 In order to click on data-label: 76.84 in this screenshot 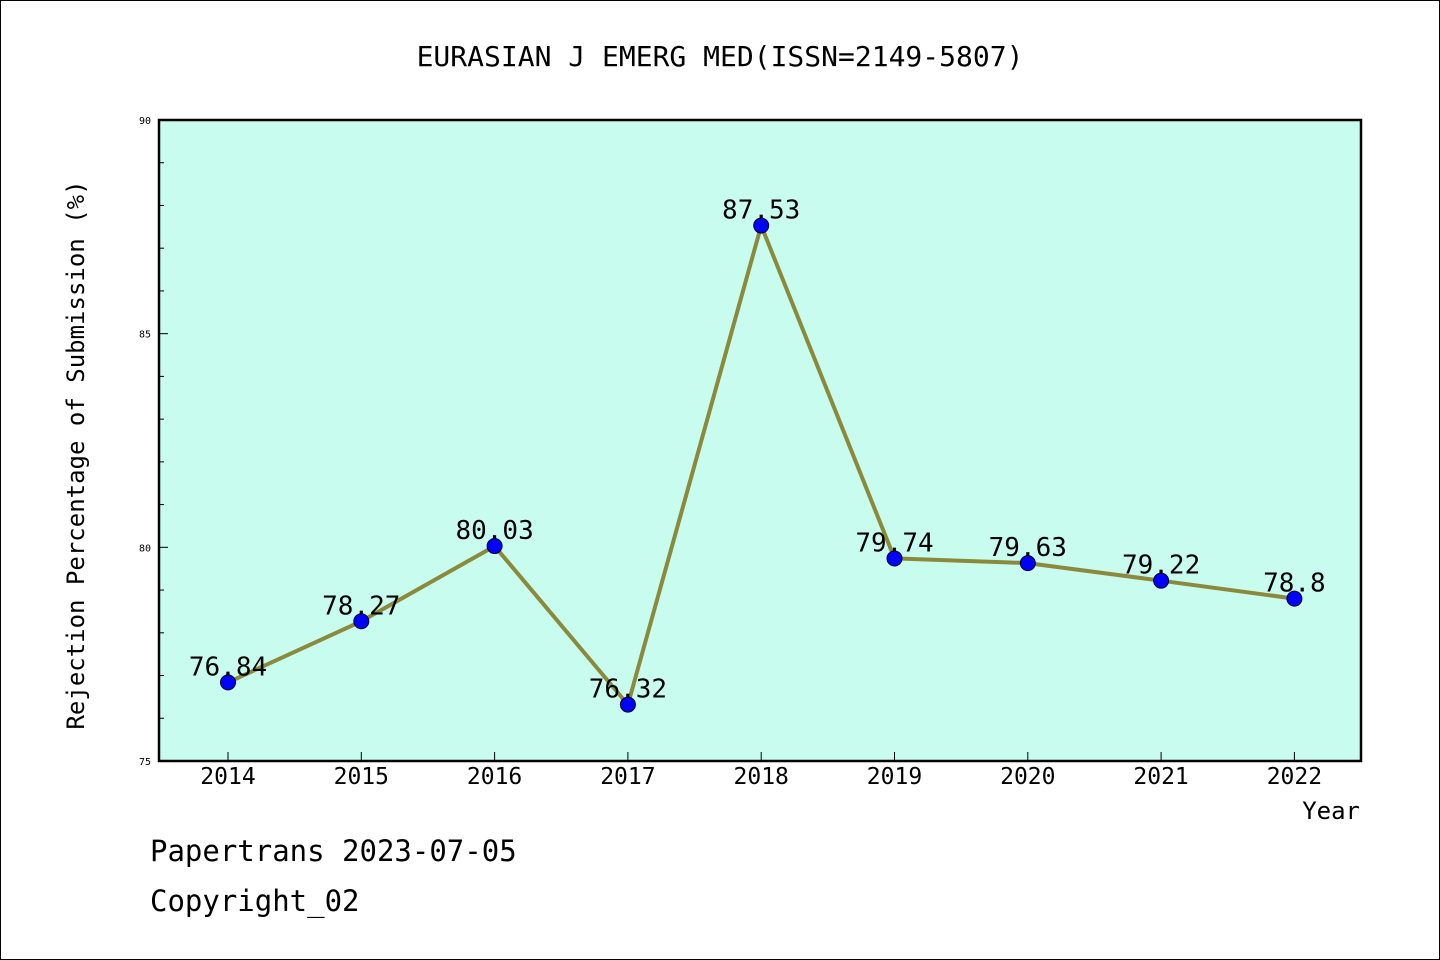, I will do `click(228, 667)`.